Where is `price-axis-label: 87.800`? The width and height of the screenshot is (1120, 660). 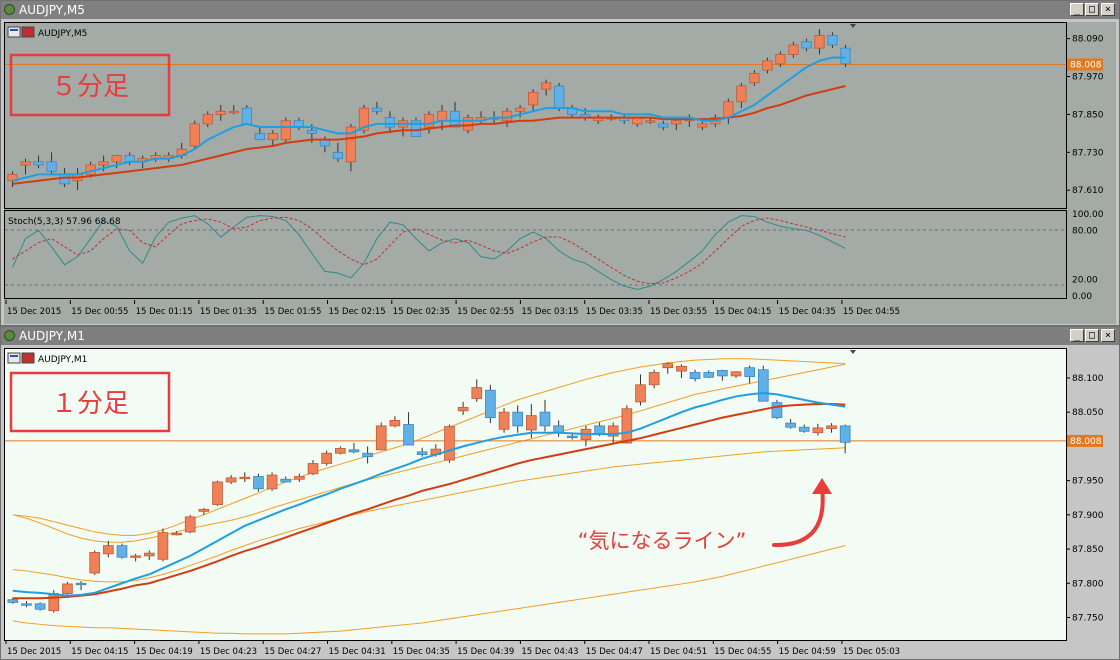
price-axis-label: 87.800 is located at coordinates (1088, 584).